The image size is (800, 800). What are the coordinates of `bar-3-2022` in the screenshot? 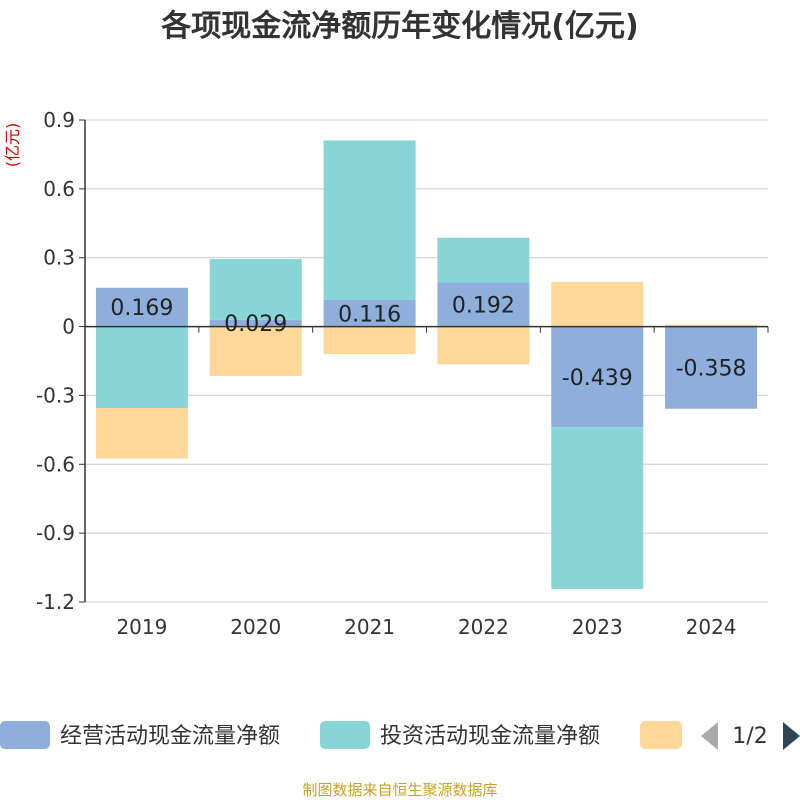 It's located at (483, 345).